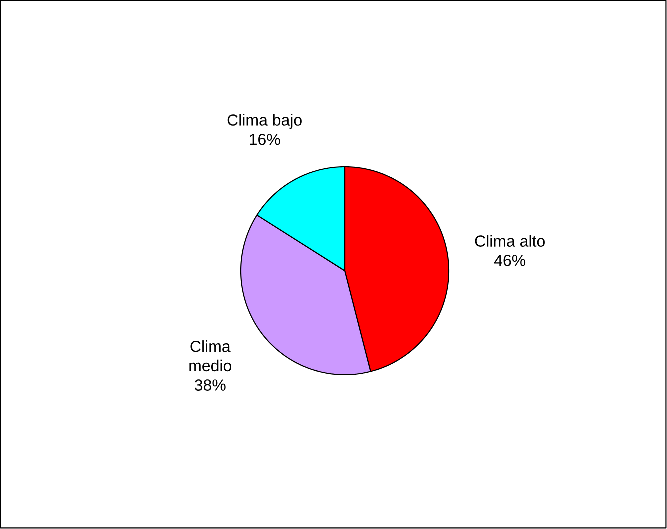 The height and width of the screenshot is (529, 667). I want to click on data-label: 46%, so click(510, 260).